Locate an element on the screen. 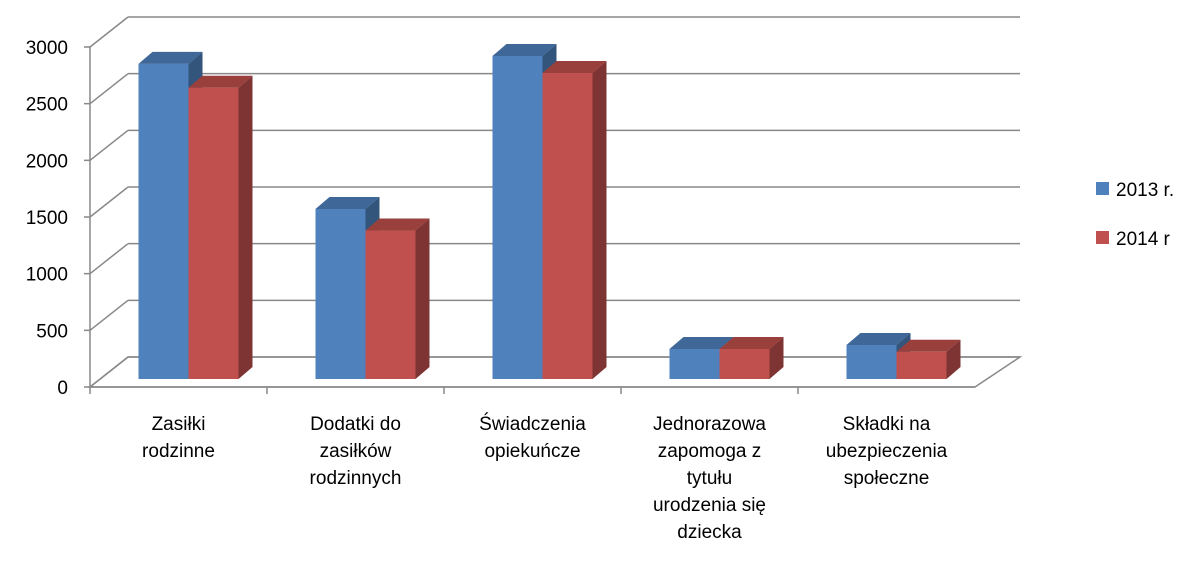 This screenshot has width=1192, height=568. x-tick-line: tytułu is located at coordinates (709, 478).